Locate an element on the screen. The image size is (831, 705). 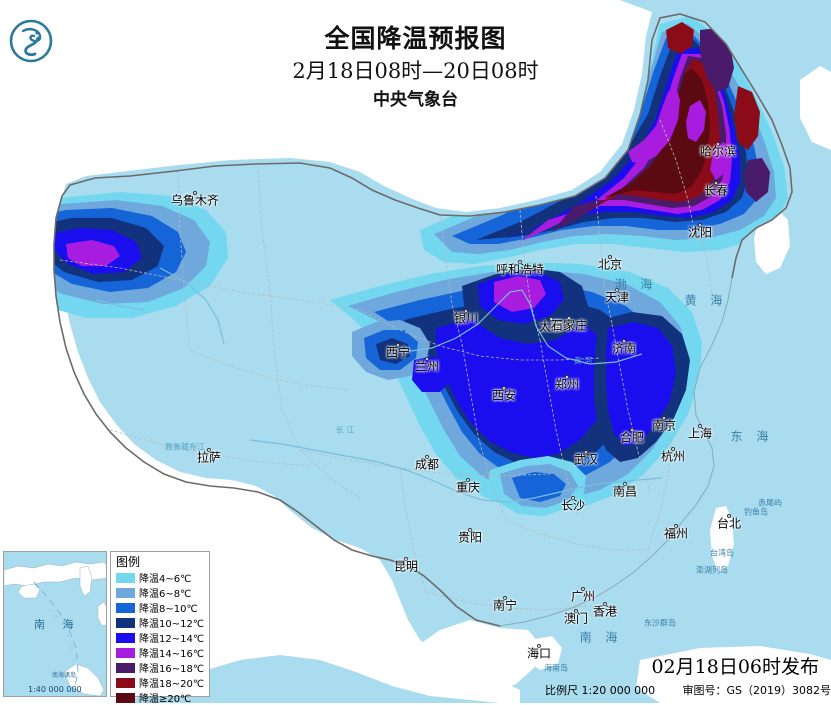
legend-item: 降温8~10℃ is located at coordinates (162, 607).